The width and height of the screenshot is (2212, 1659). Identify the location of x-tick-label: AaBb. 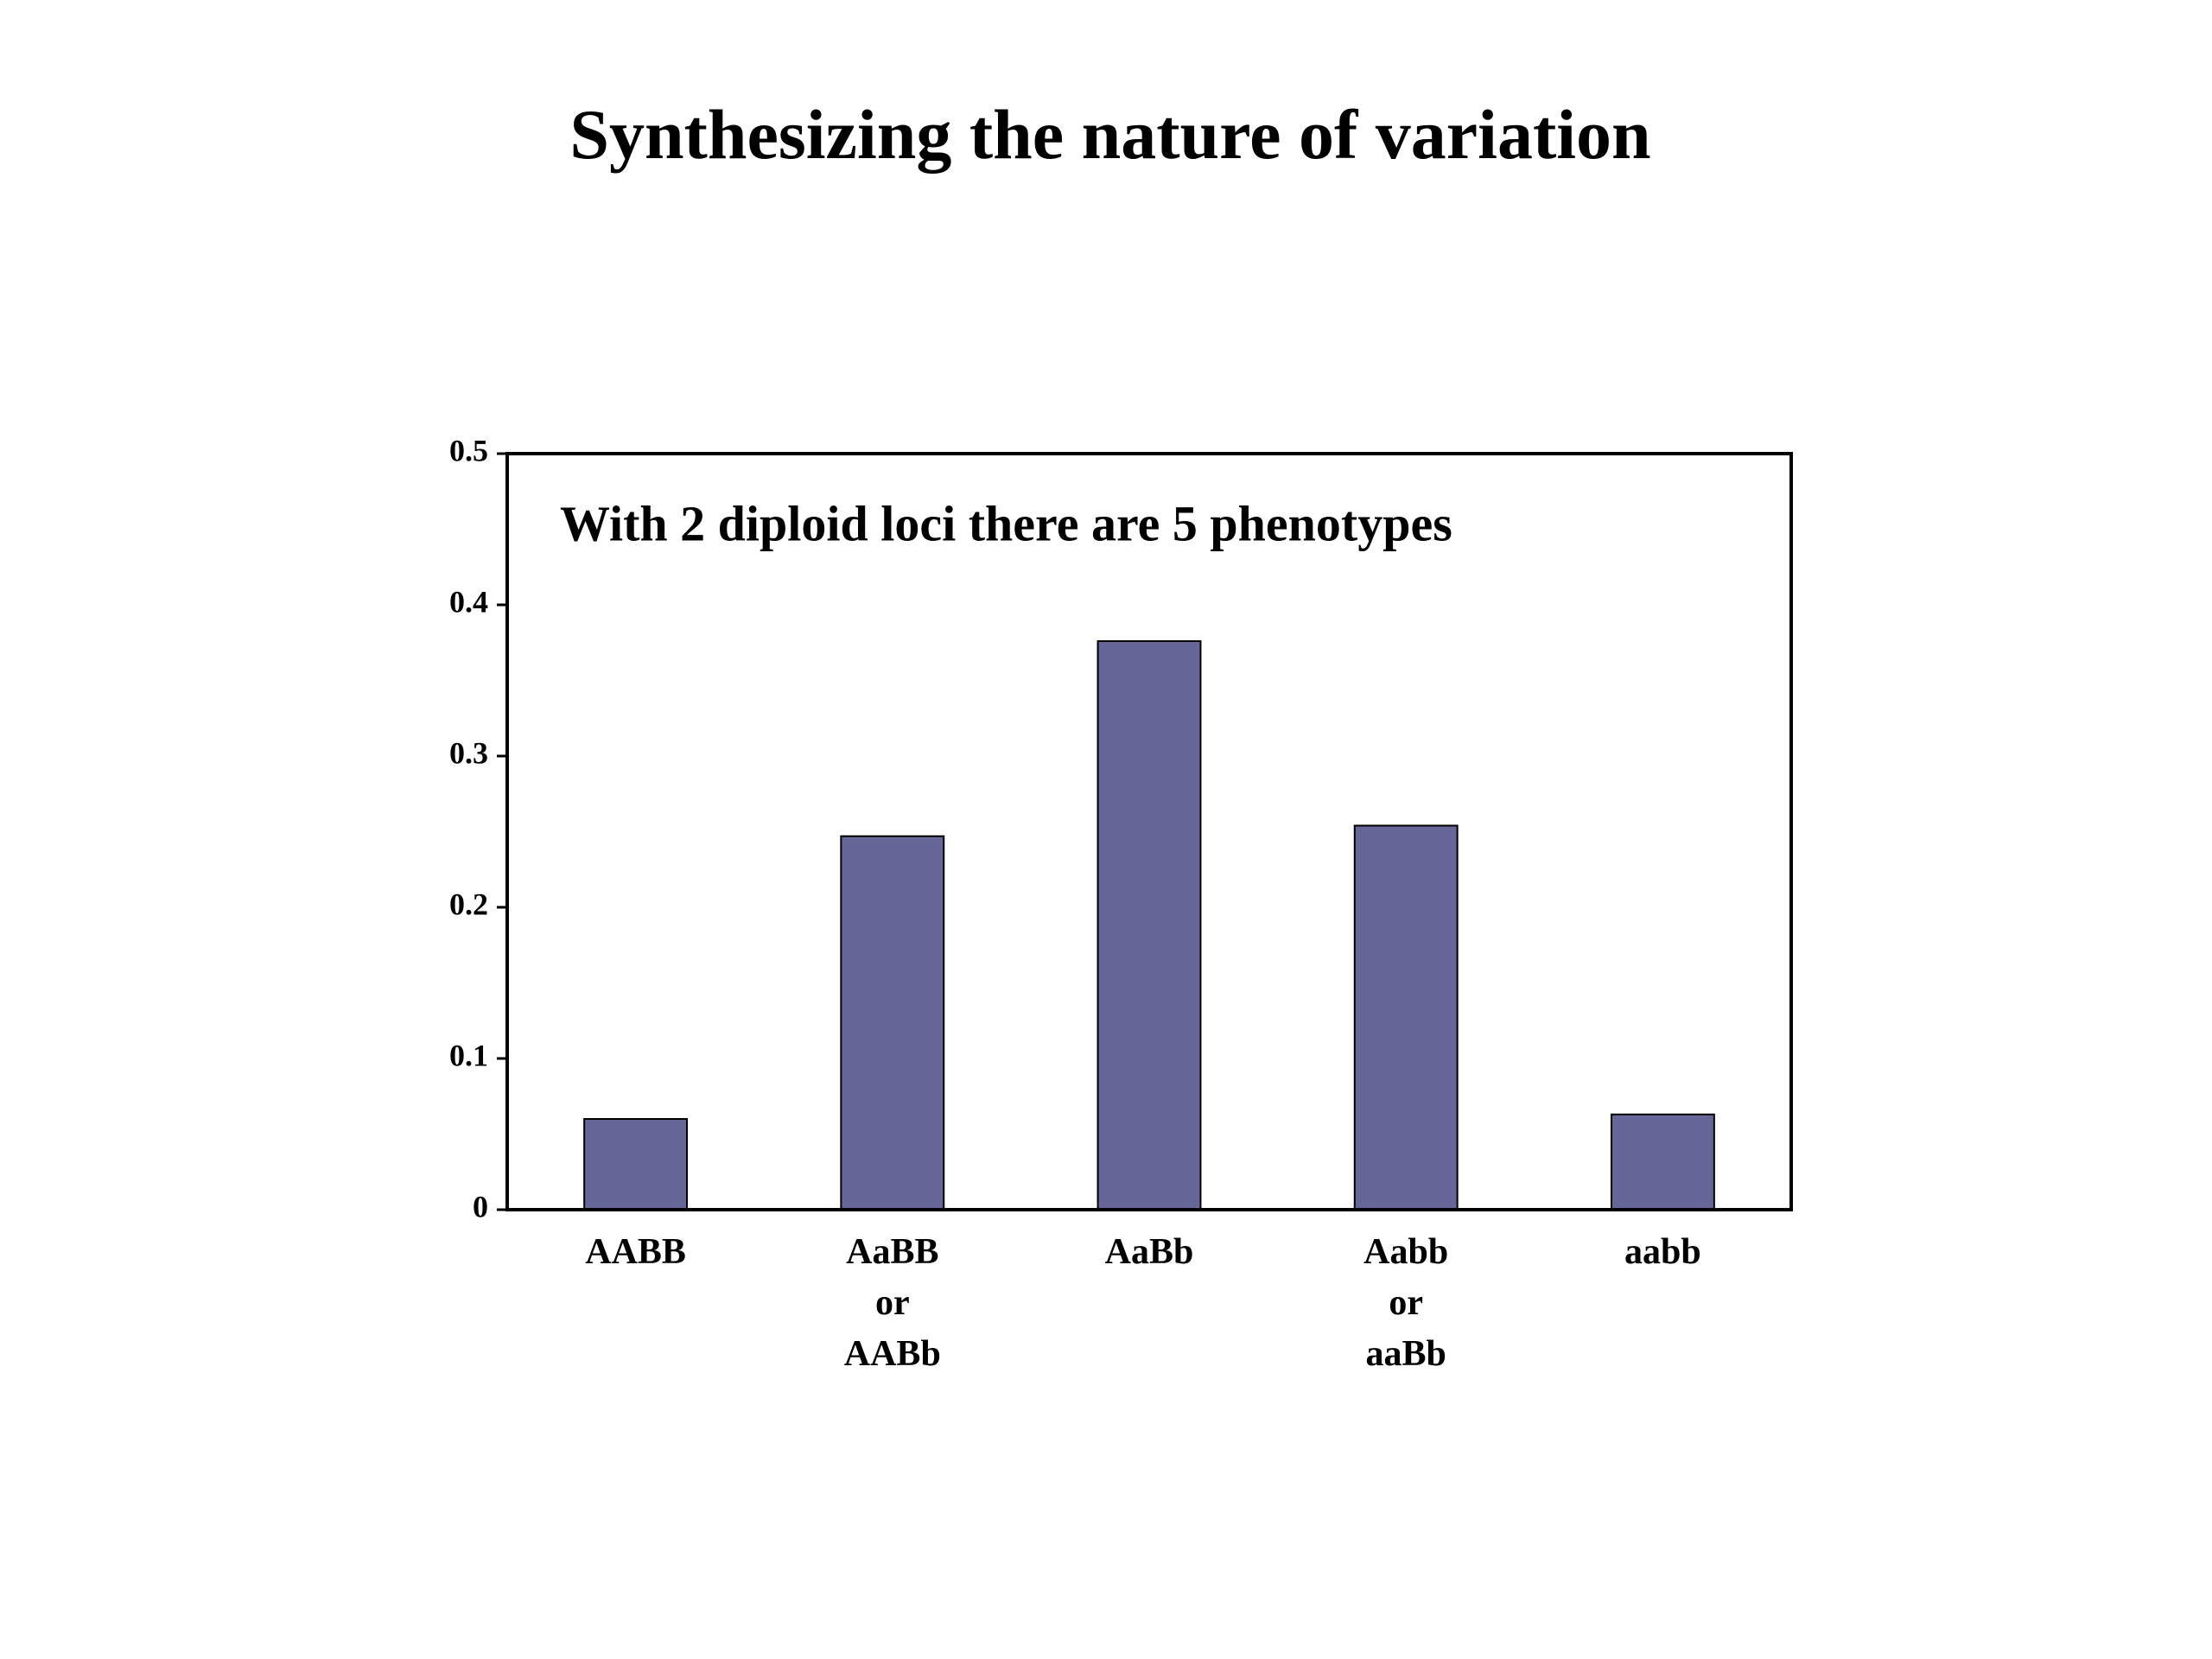
(1149, 1252).